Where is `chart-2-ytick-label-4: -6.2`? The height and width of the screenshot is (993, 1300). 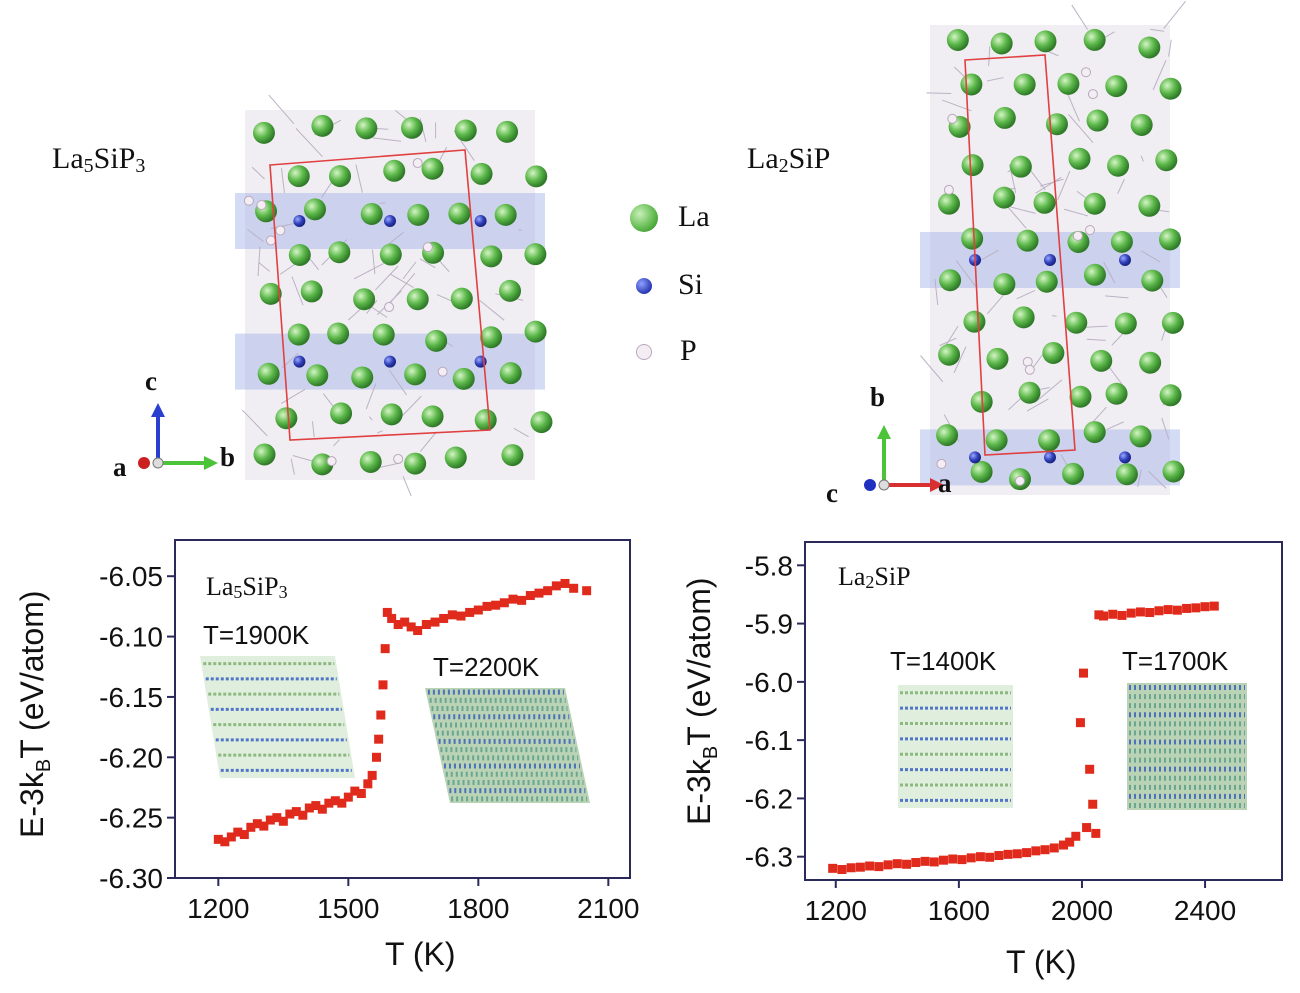 chart-2-ytick-label-4: -6.2 is located at coordinates (769, 798).